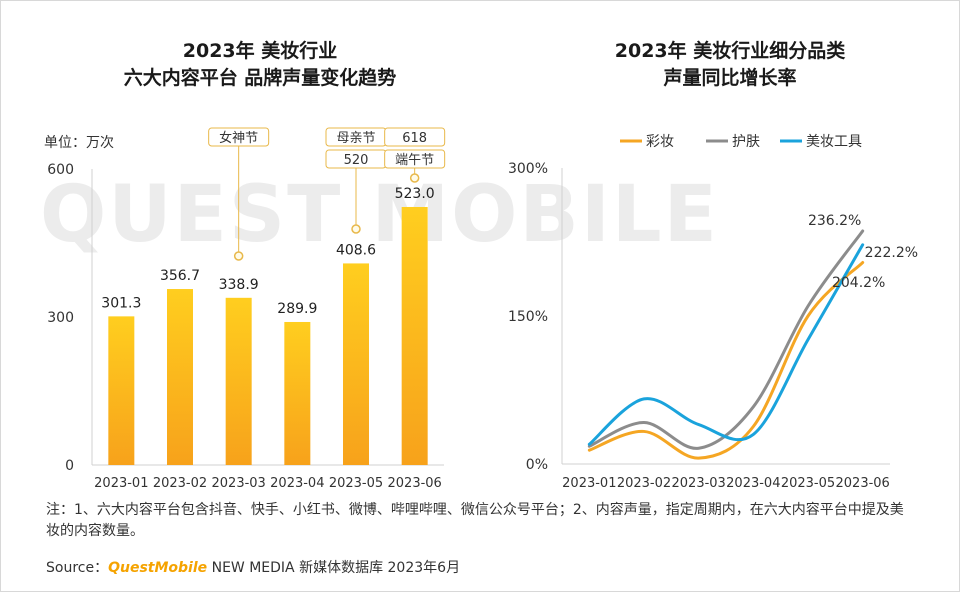 This screenshot has width=960, height=592. Describe the element at coordinates (158, 568) in the screenshot. I see `source-brand: QuestMobile` at that location.